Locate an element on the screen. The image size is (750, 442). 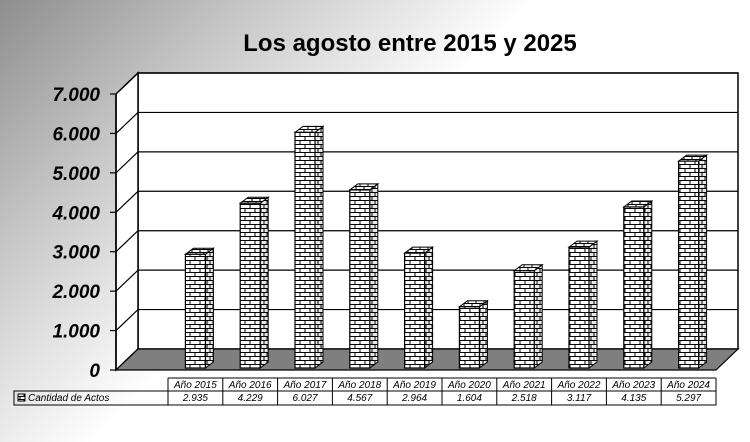
data-label: 4.567 is located at coordinates (359, 398).